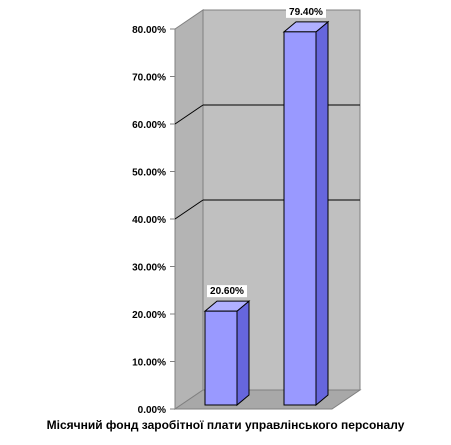 This screenshot has width=451, height=445. What do you see at coordinates (267, 162) in the screenshot?
I see `gridlines` at bounding box center [267, 162].